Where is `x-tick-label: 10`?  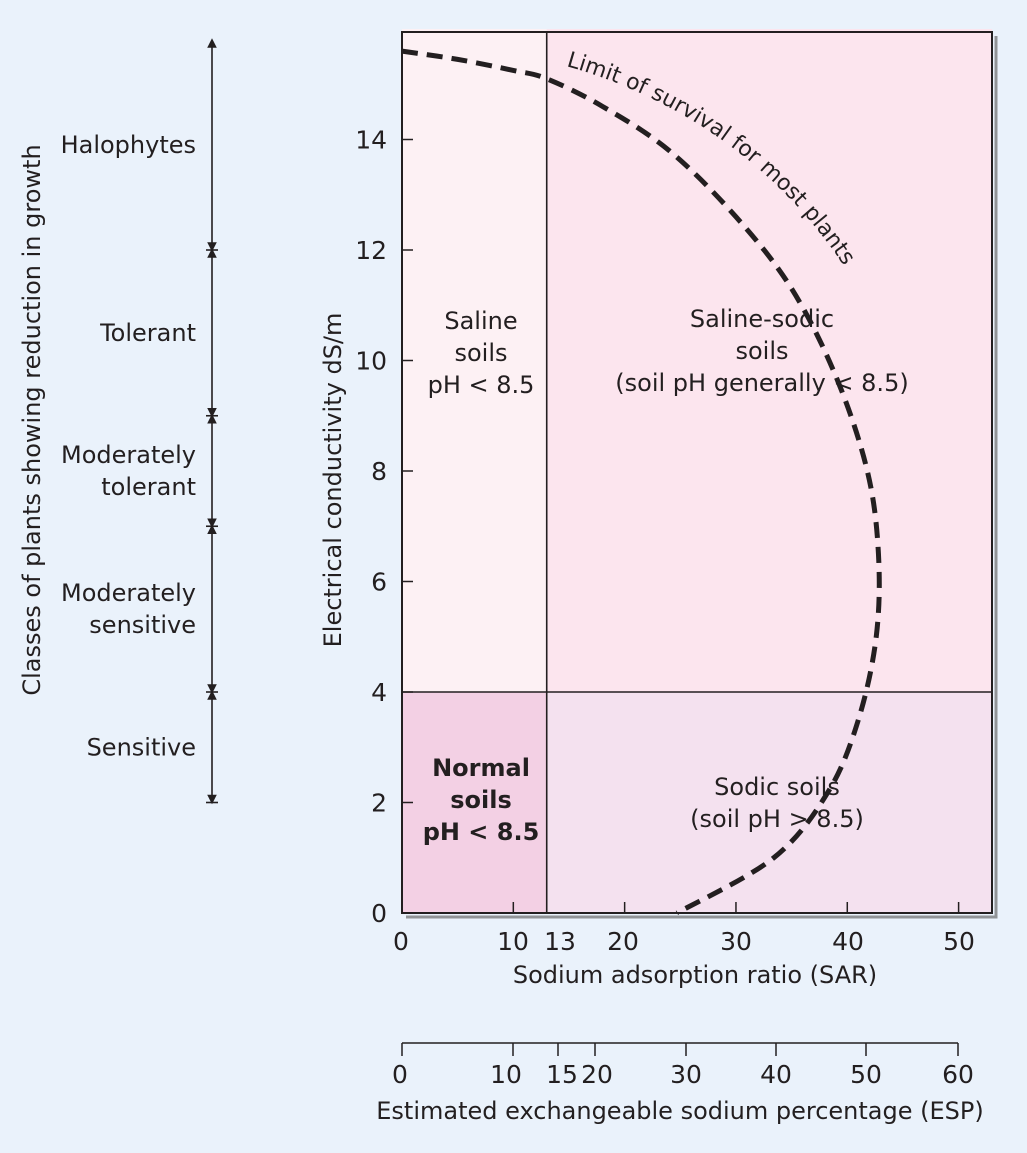 x-tick-label: 10 is located at coordinates (513, 941).